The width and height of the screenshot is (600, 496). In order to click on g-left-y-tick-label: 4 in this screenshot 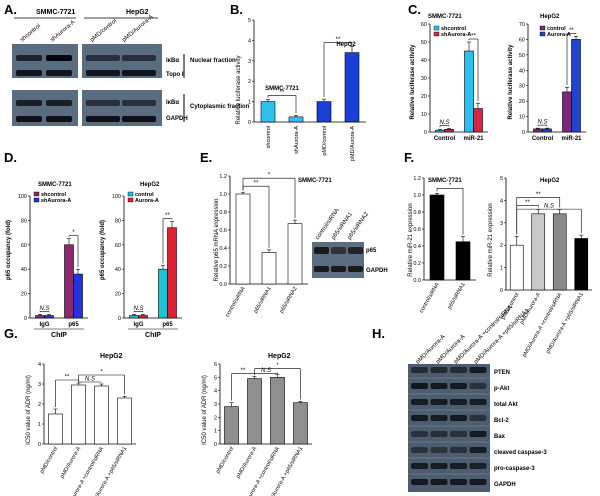, I will do `click(39, 365)`.